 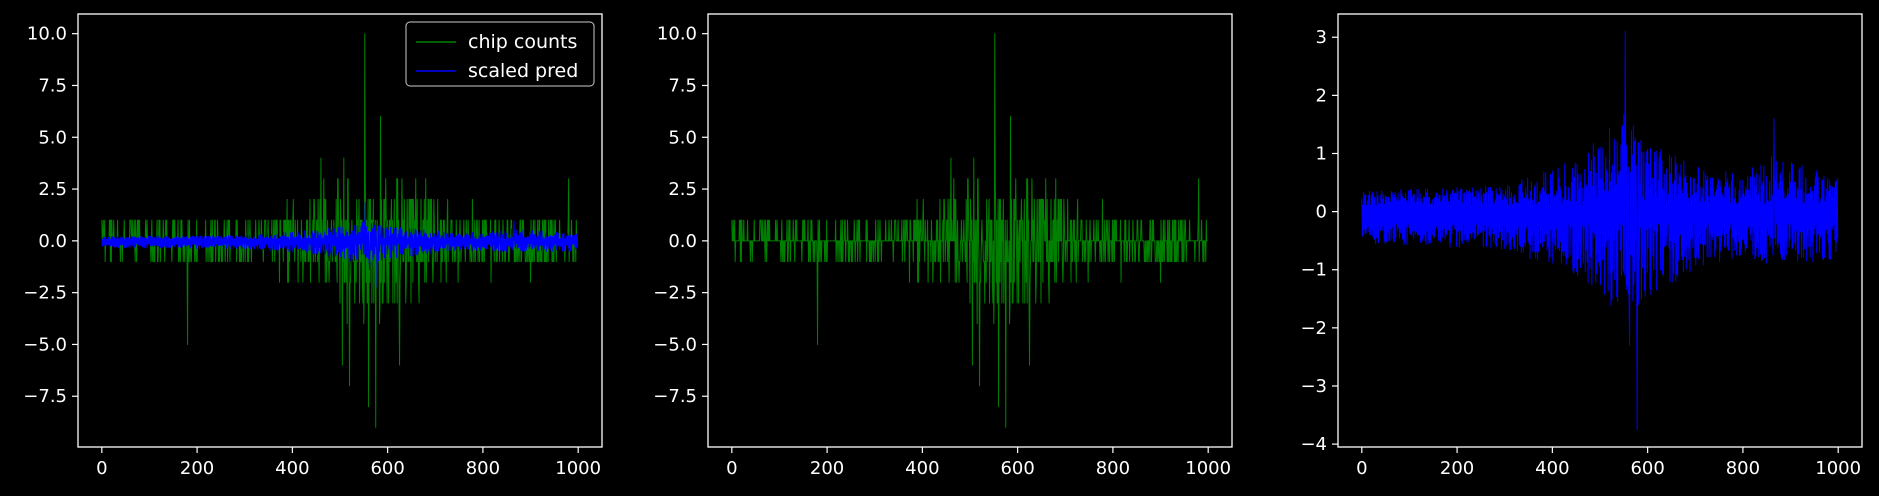 I want to click on y-tick-label: −4, so click(x=1313, y=444).